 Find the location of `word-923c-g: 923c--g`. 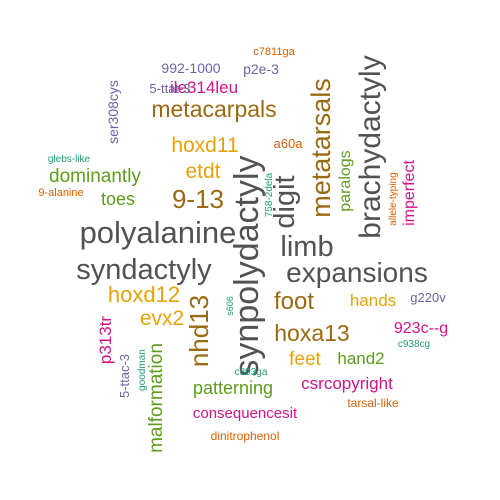

word-923c-g: 923c--g is located at coordinates (421, 328).